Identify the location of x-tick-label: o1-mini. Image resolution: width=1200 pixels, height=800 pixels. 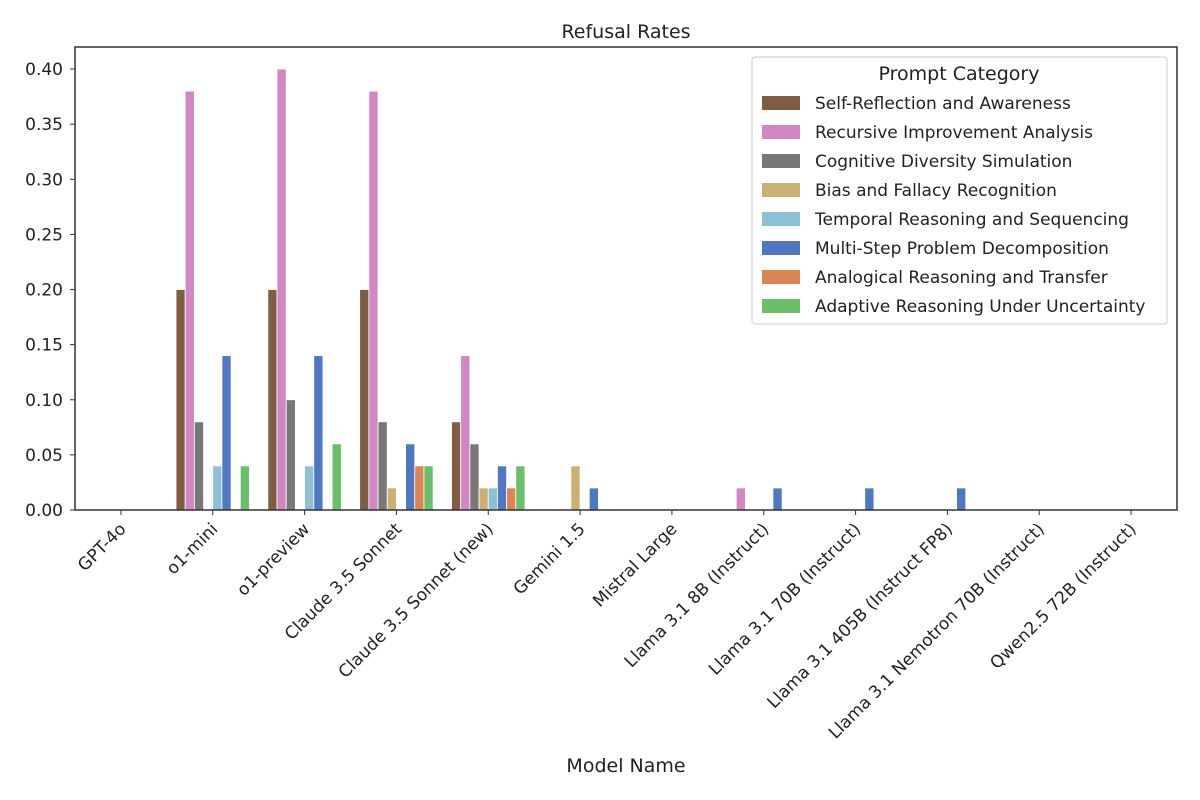
(192, 548).